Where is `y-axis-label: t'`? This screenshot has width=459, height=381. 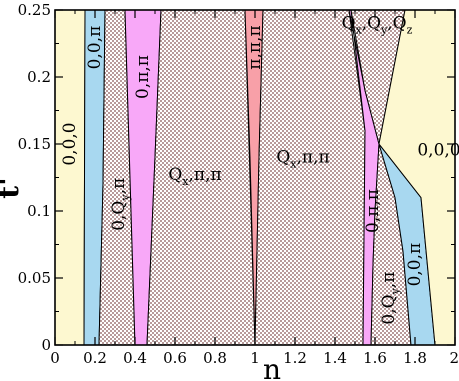 y-axis-label: t' is located at coordinates (12, 188).